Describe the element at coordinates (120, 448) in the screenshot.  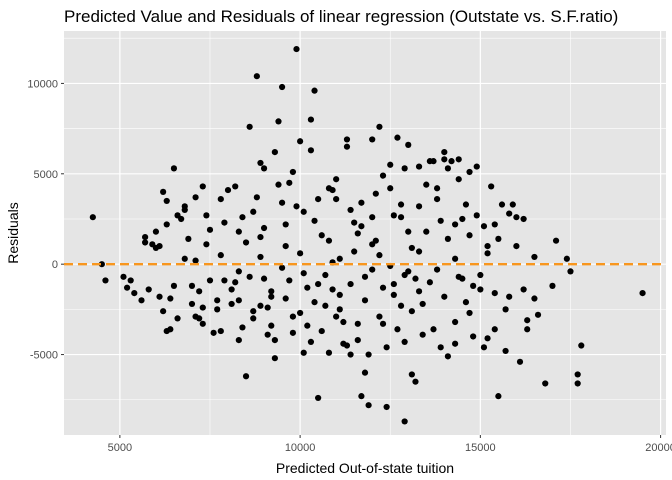
I see `x-tick-label: 5000` at that location.